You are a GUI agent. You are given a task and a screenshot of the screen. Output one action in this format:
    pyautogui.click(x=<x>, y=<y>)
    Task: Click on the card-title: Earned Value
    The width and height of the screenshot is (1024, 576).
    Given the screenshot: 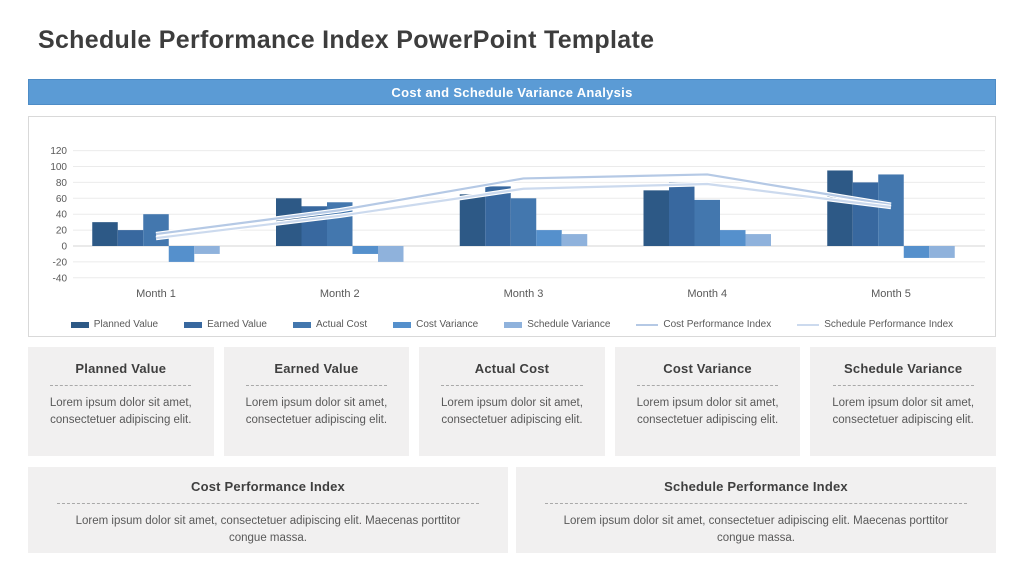 What is the action you would take?
    pyautogui.click(x=316, y=368)
    